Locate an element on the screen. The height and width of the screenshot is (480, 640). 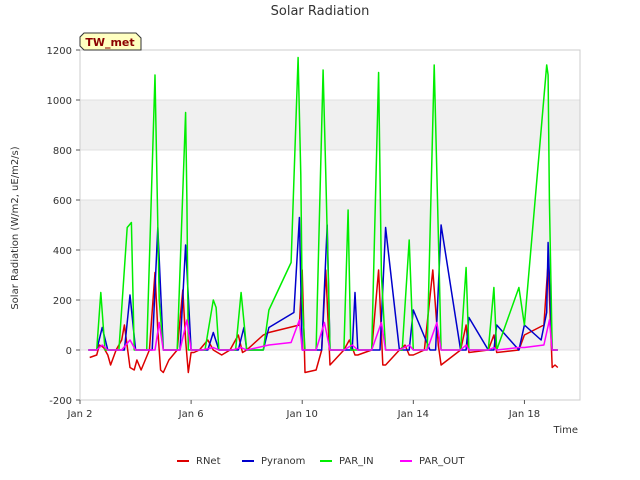
legend-item-rnet: RNet is located at coordinates (199, 461).